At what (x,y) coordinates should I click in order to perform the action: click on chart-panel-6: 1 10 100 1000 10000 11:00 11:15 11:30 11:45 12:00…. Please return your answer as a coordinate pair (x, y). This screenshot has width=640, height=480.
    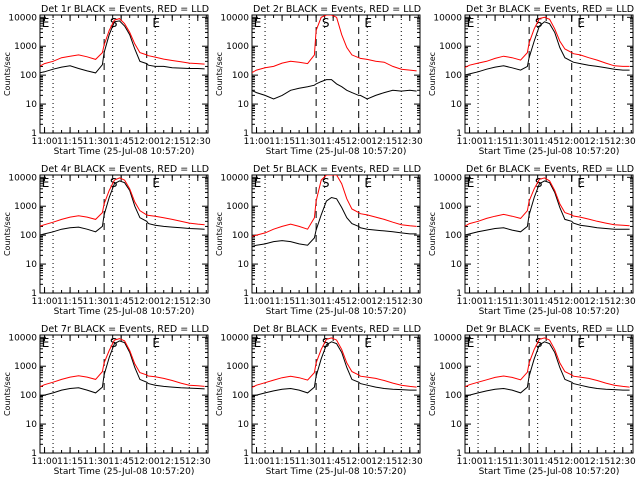
    Looking at the image, I should click on (532, 240).